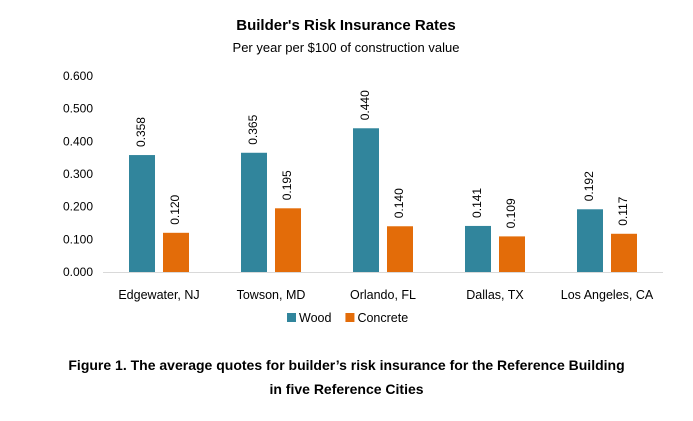 The width and height of the screenshot is (693, 421). I want to click on legend: Wood Concrete, so click(347, 318).